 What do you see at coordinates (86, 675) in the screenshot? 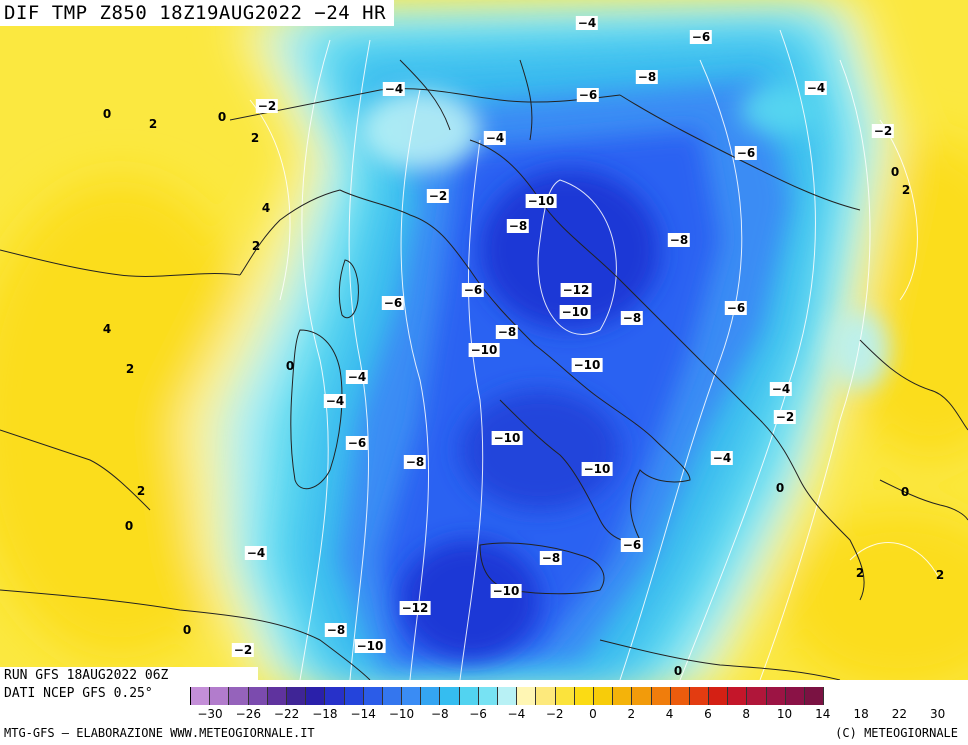
I see `run-line: RUN GFS 18AUG2022 06Z` at bounding box center [86, 675].